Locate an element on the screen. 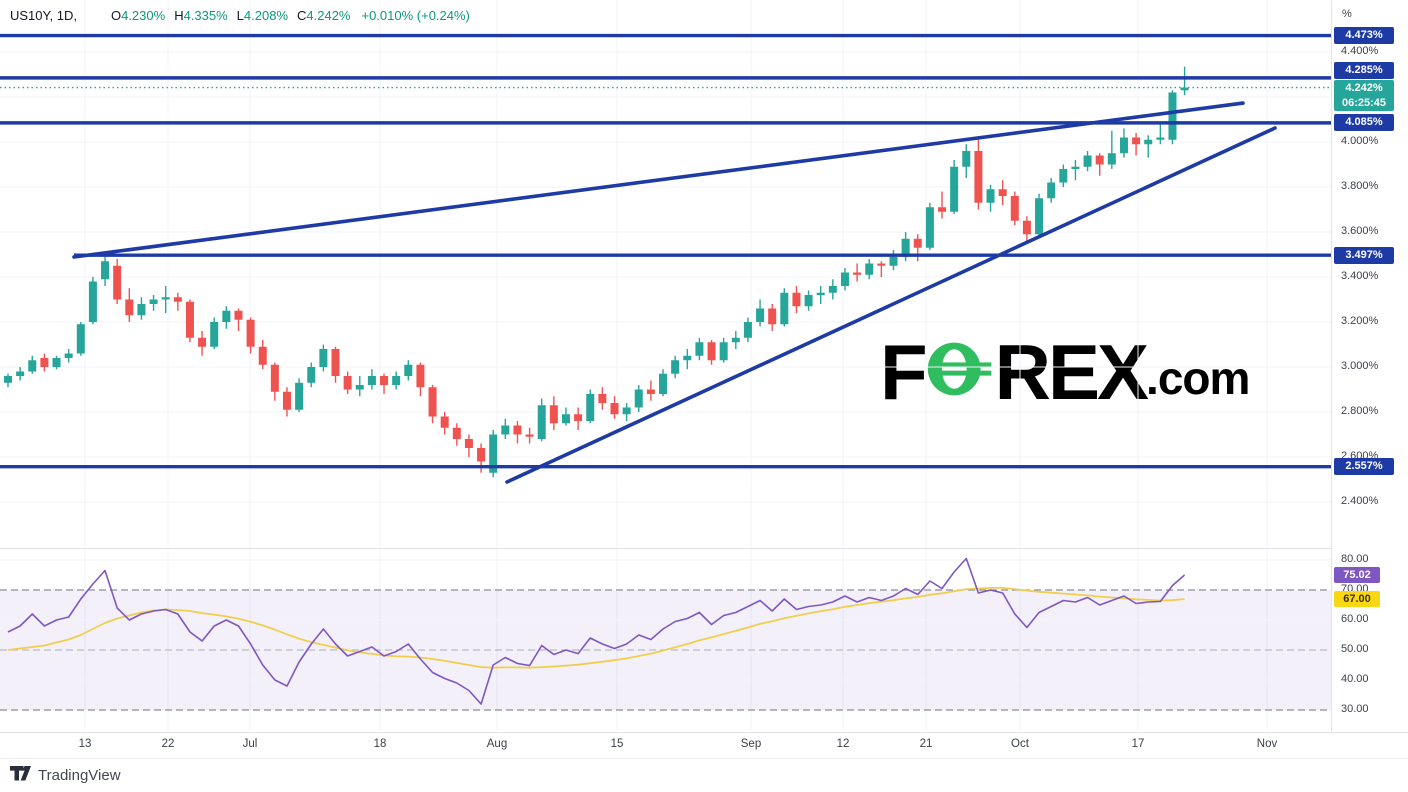  price-tick-label: 2.800% is located at coordinates (1360, 411).